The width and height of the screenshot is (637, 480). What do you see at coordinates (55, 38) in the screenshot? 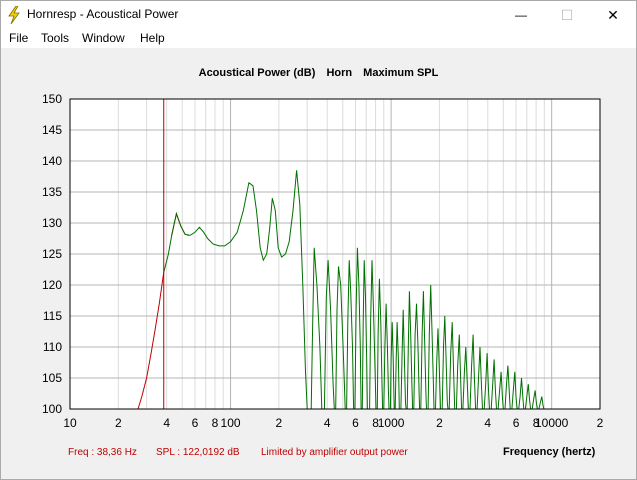
I see `menu-tools: Tools` at bounding box center [55, 38].